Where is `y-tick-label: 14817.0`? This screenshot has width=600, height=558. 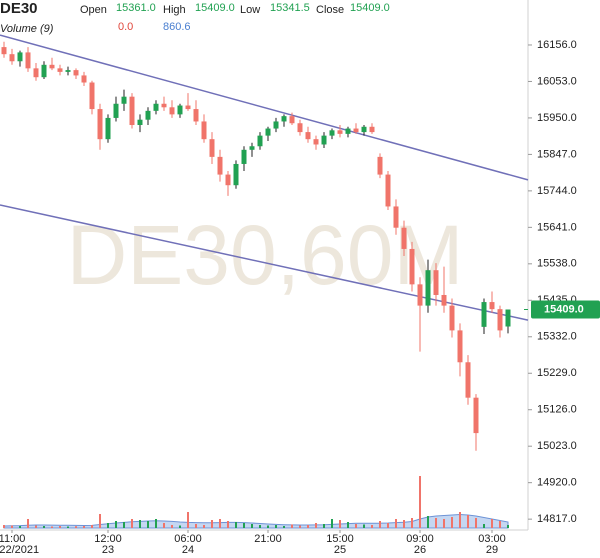 y-tick-label: 14817.0 is located at coordinates (557, 519).